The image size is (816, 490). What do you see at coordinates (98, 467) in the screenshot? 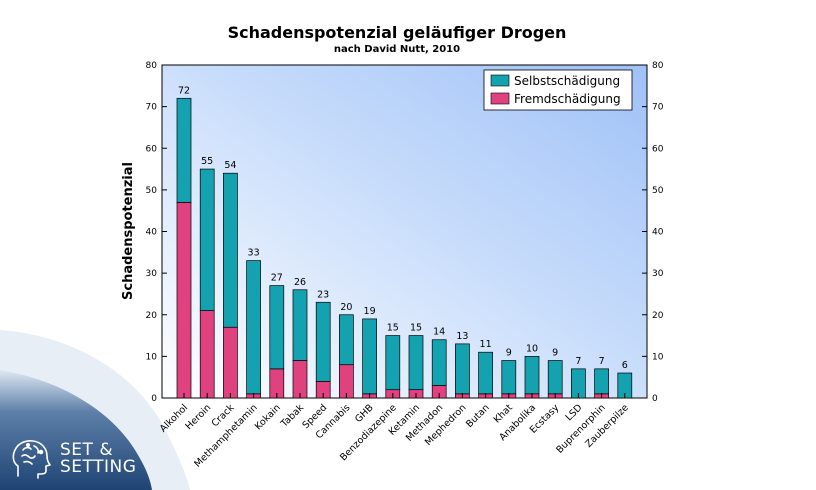
I see `brand-line-2: SETTING` at bounding box center [98, 467].